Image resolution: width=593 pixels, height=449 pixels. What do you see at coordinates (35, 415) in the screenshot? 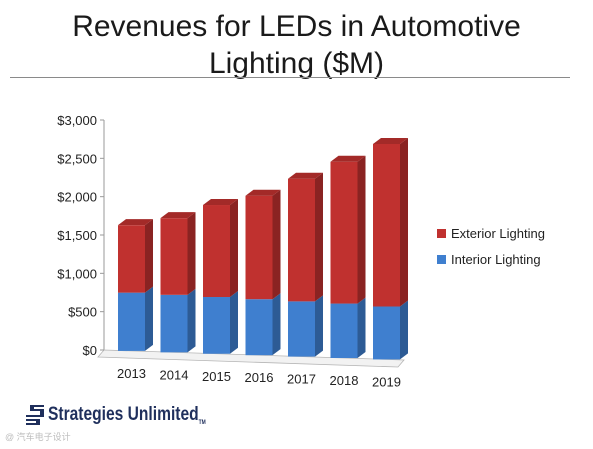
I see `logo-mark-icon` at bounding box center [35, 415].